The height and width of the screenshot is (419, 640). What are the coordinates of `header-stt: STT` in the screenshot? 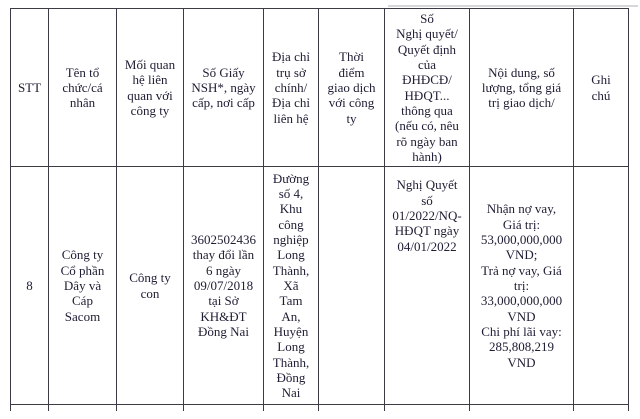 It's located at (29, 87).